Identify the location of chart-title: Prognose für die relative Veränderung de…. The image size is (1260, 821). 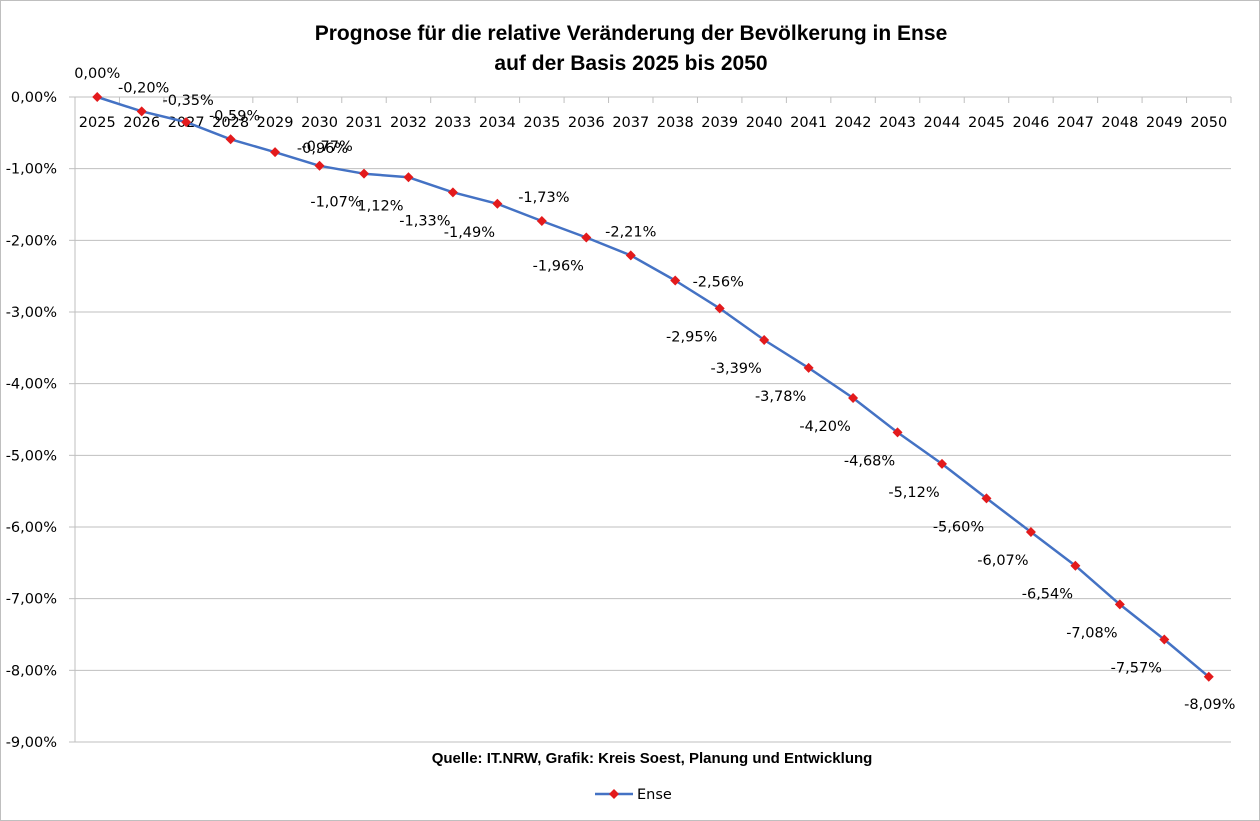
(631, 33).